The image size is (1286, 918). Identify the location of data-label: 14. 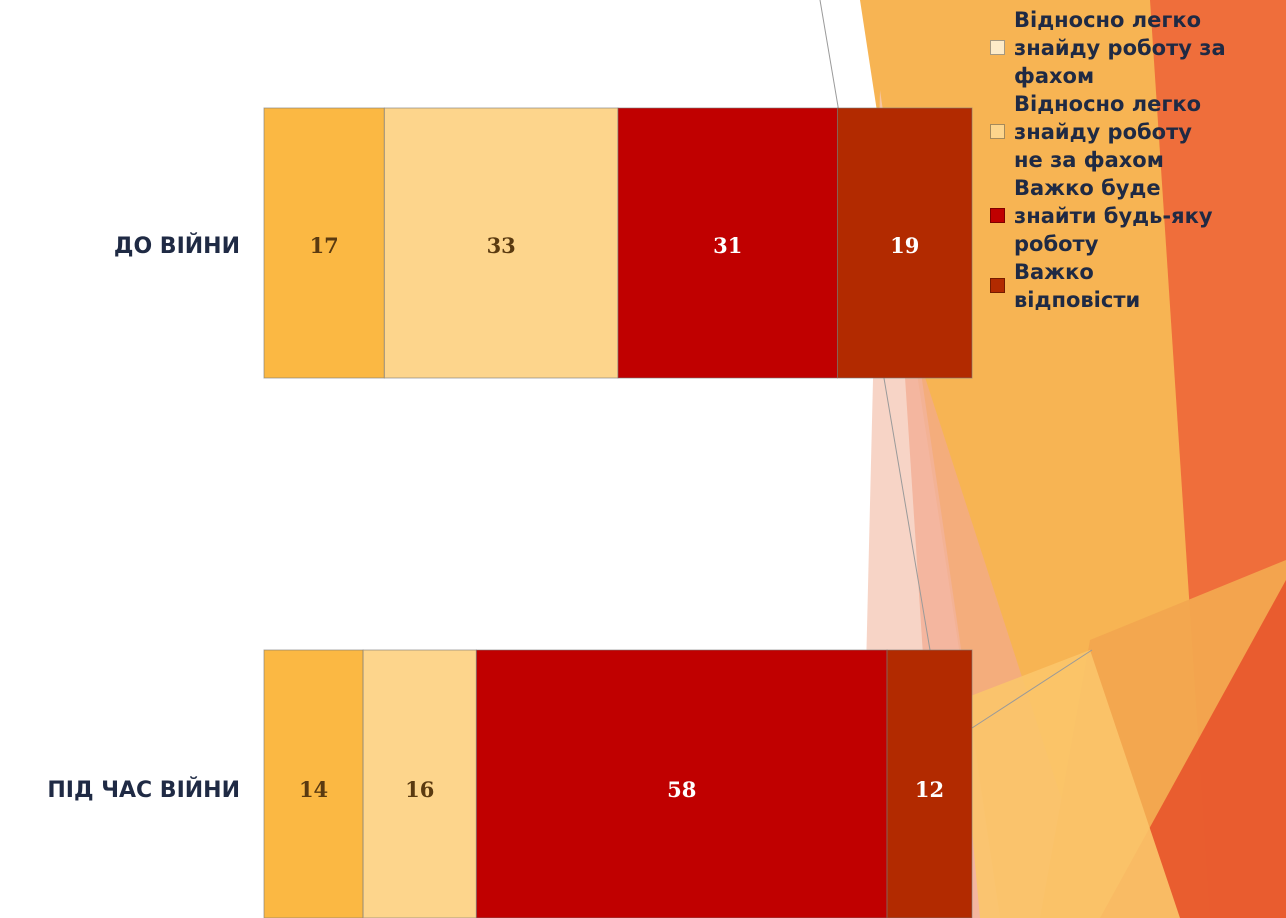
(313, 789).